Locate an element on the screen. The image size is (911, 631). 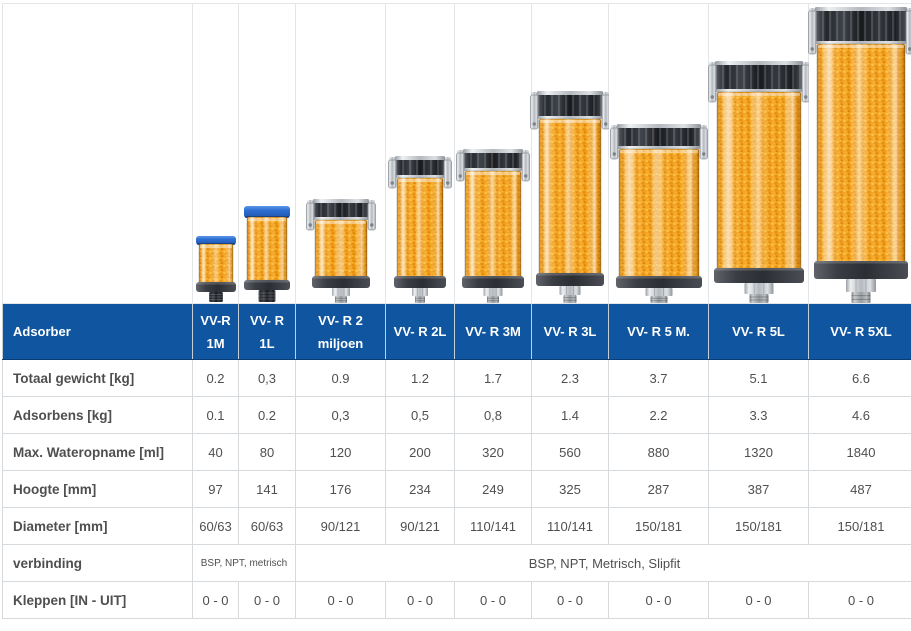
spec-value-cell: 1.4 is located at coordinates (570, 415).